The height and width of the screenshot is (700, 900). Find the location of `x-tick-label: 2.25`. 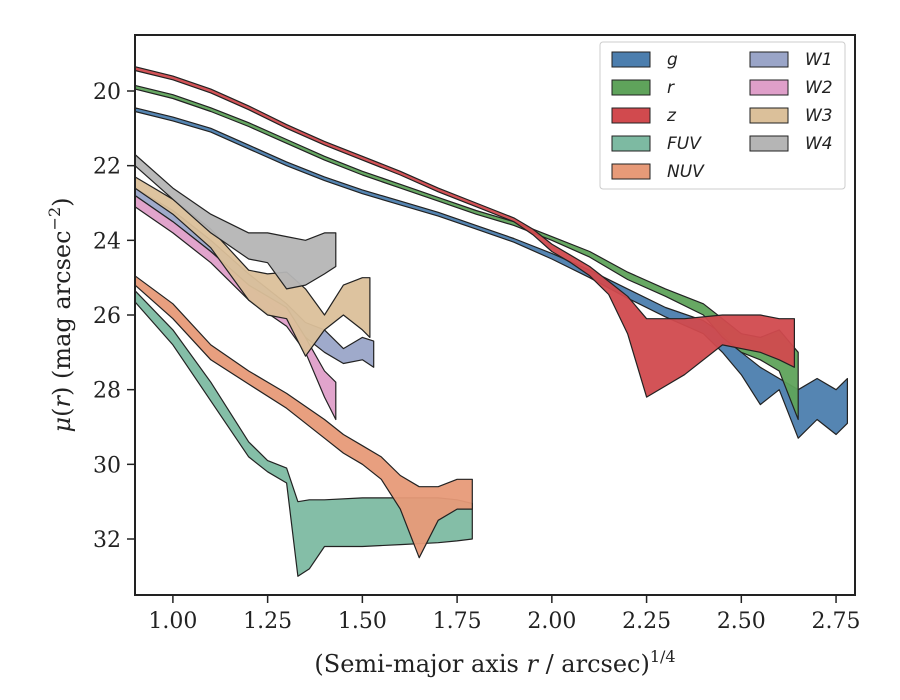

x-tick-label: 2.25 is located at coordinates (646, 621).